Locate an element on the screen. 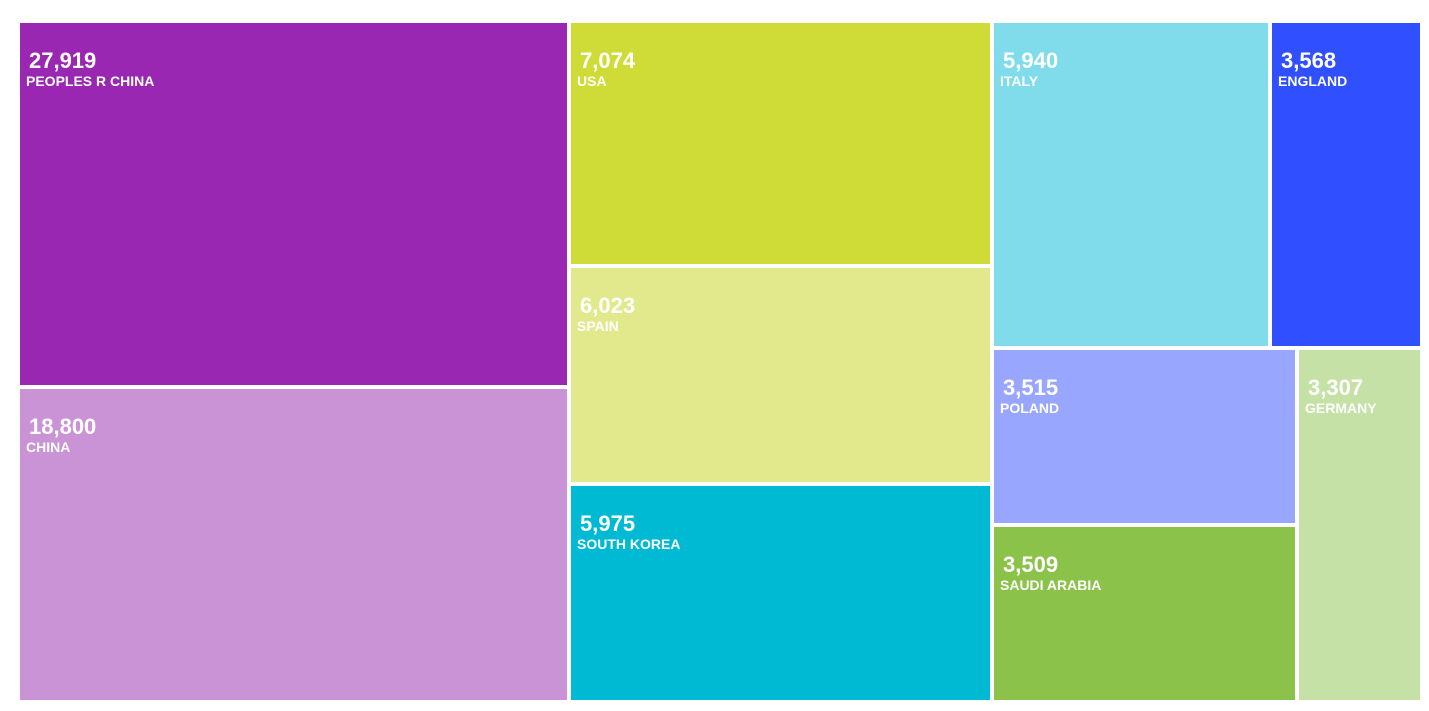  tile-value: 3,568 is located at coordinates (1309, 60).